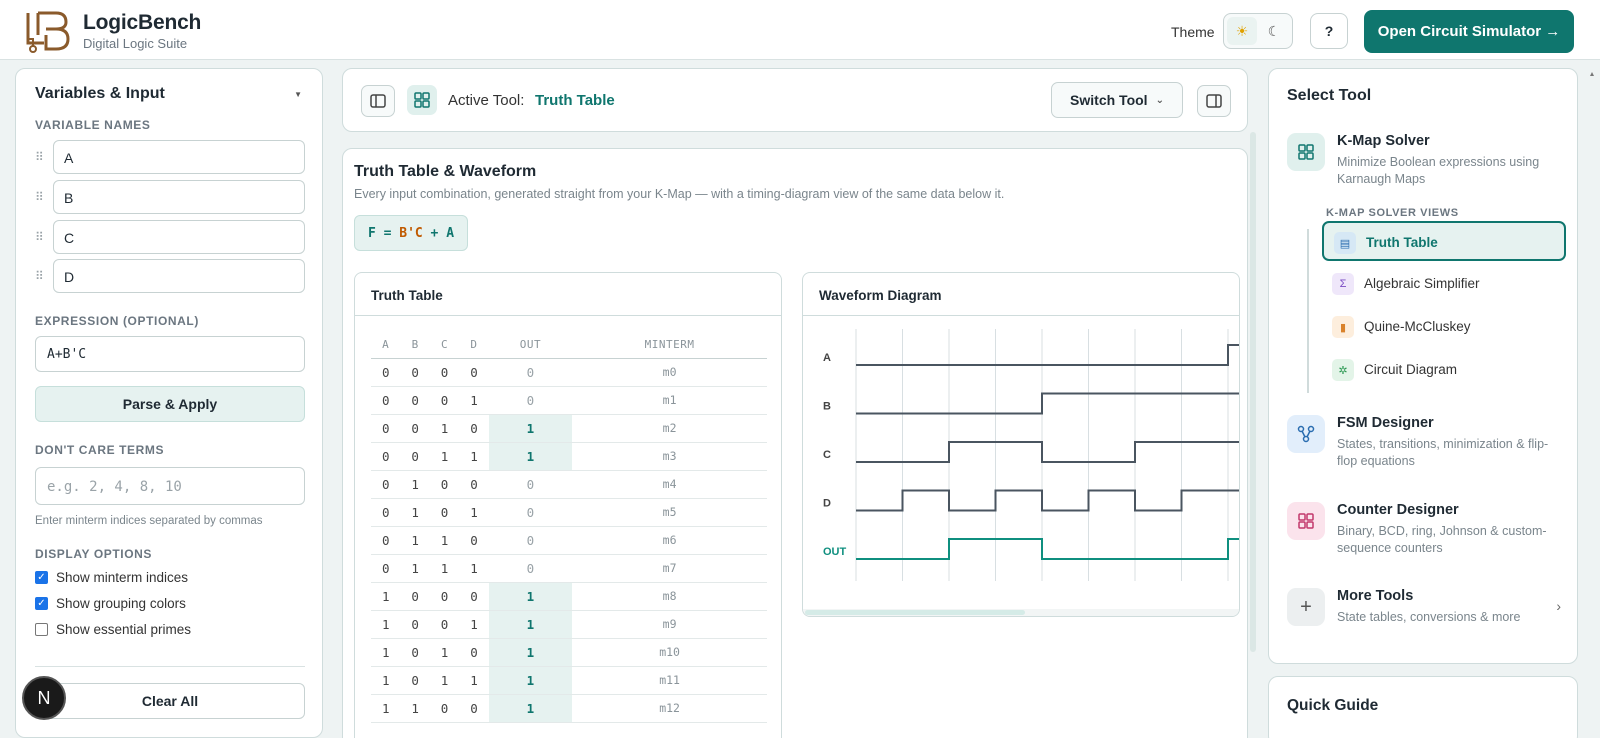  What do you see at coordinates (411, 233) in the screenshot?
I see `formula-badge: F = B'C + A` at bounding box center [411, 233].